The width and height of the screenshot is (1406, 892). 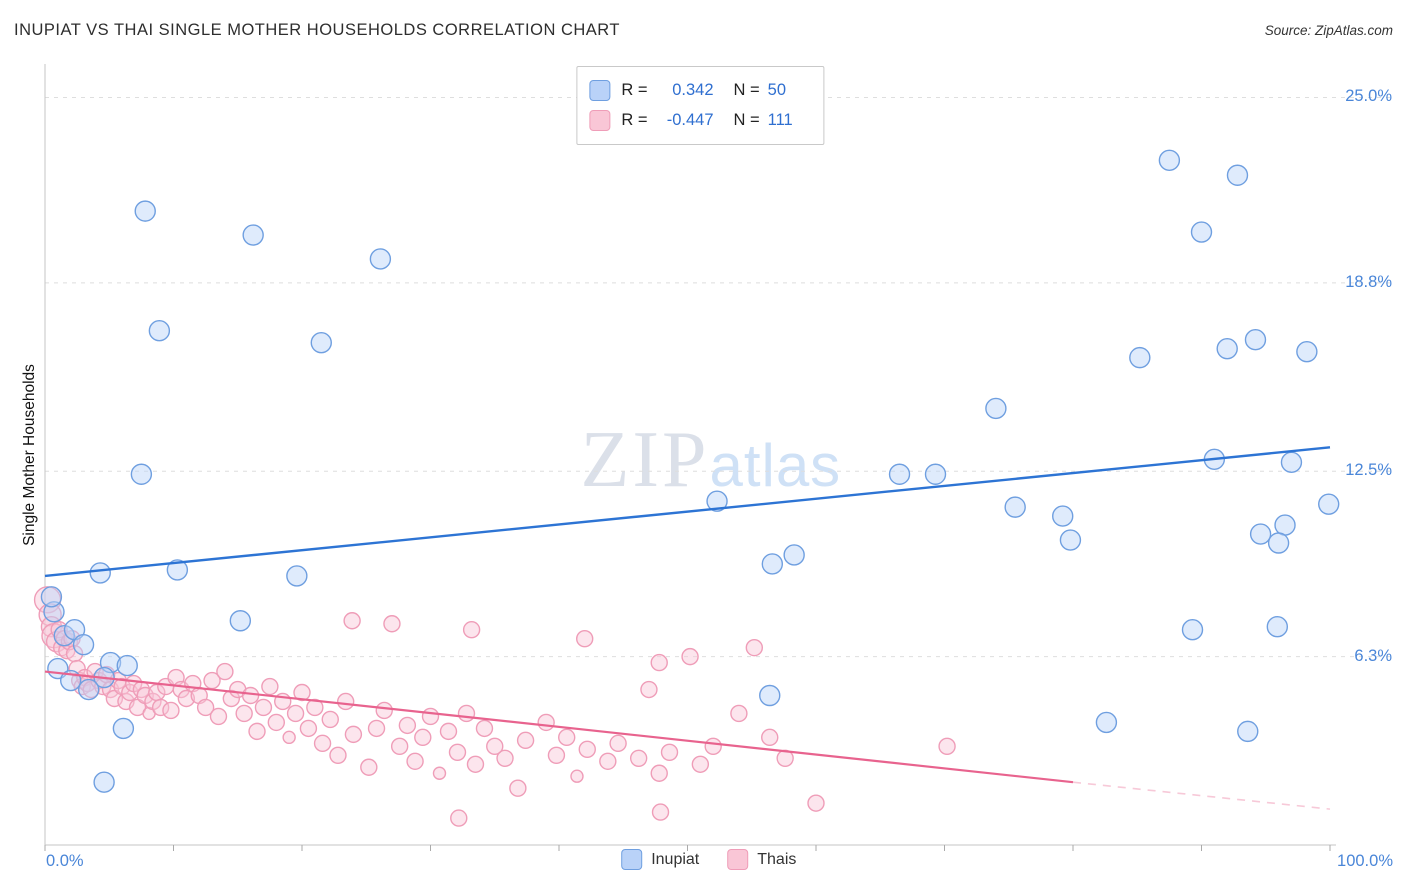 I want to click on thais-r-value: -0.447, so click(x=690, y=120).